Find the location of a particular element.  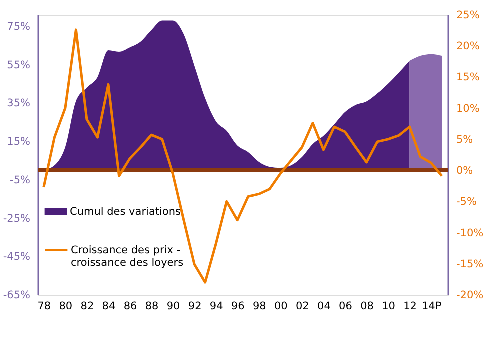

x-tick-label: 06 is located at coordinates (346, 306).